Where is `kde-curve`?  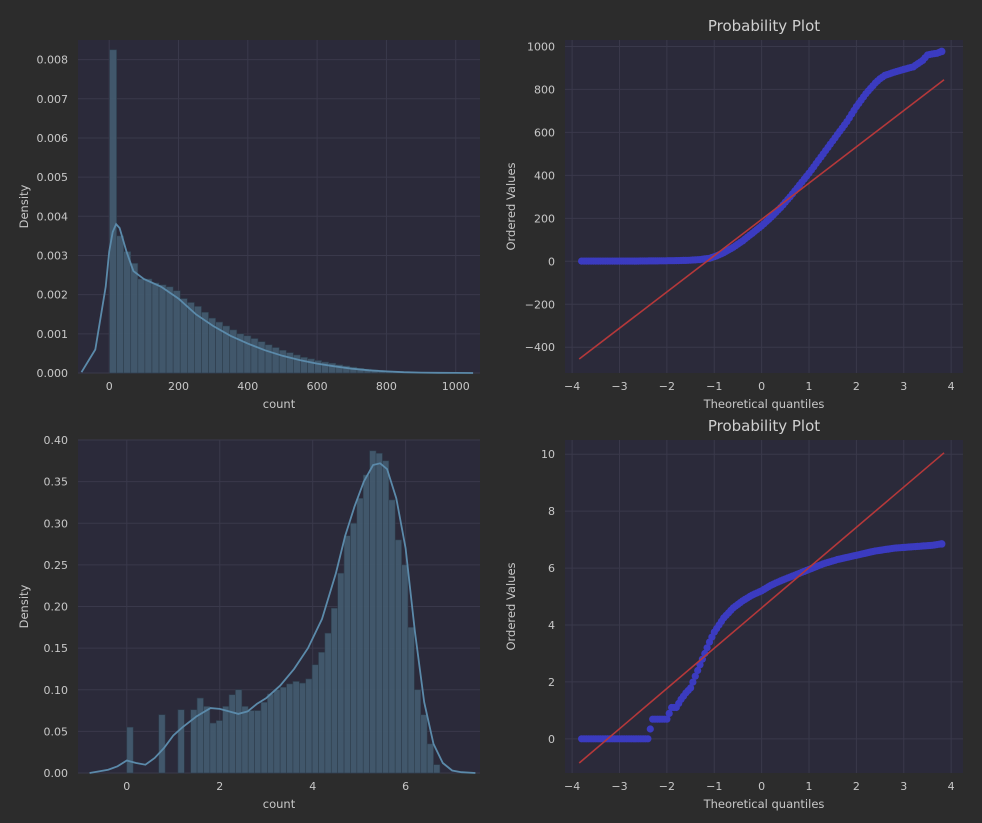
kde-curve is located at coordinates (277, 298).